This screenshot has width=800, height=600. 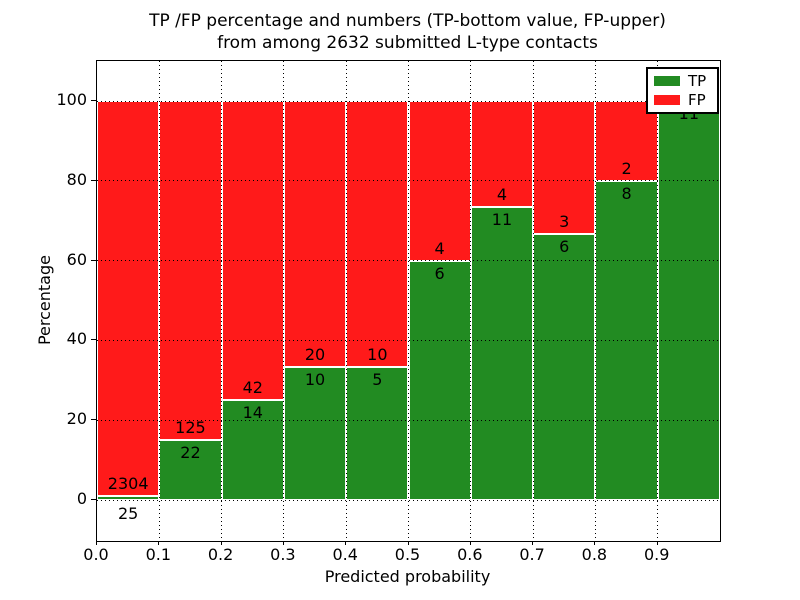 I want to click on legend-swatch-tp, so click(x=667, y=81).